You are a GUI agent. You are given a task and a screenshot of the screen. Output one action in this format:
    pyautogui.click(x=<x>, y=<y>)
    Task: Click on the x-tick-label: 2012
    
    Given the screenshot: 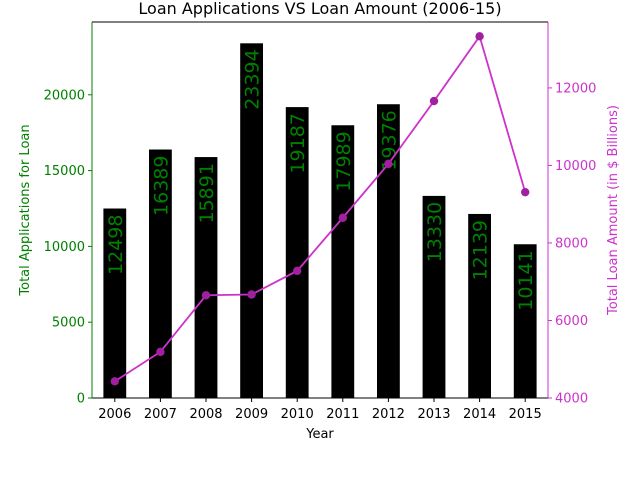 What is the action you would take?
    pyautogui.click(x=388, y=414)
    